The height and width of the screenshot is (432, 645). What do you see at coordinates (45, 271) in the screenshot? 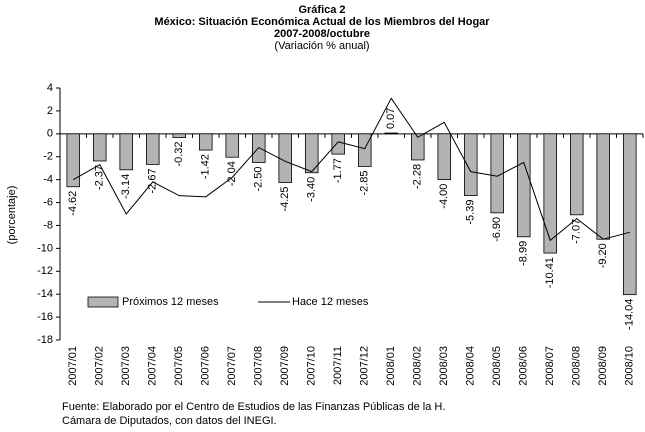
I see `y-tick-label: -12` at bounding box center [45, 271].